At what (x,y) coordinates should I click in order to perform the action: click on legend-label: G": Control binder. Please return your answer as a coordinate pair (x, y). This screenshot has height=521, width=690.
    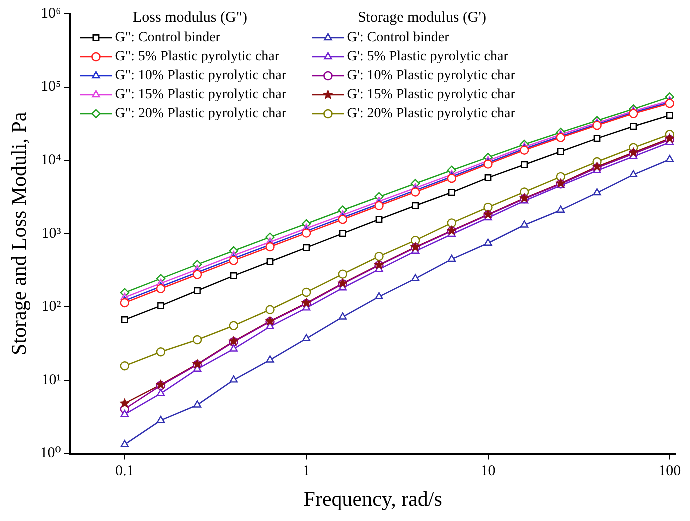
    Looking at the image, I should click on (168, 38).